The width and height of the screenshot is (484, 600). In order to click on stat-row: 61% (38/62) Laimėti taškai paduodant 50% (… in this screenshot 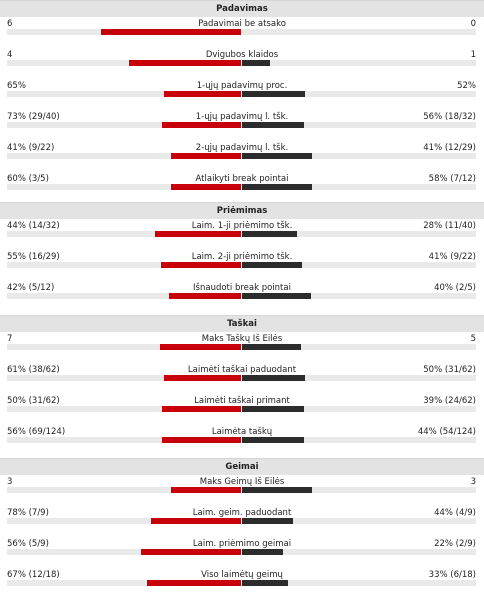, I will do `click(242, 379)`.